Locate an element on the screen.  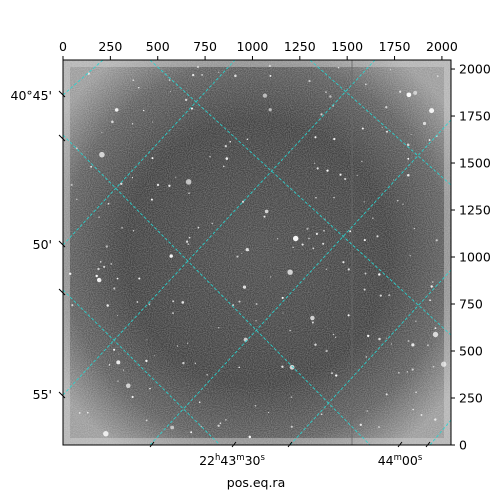
right-tick-label-1: 250 is located at coordinates (471, 398).